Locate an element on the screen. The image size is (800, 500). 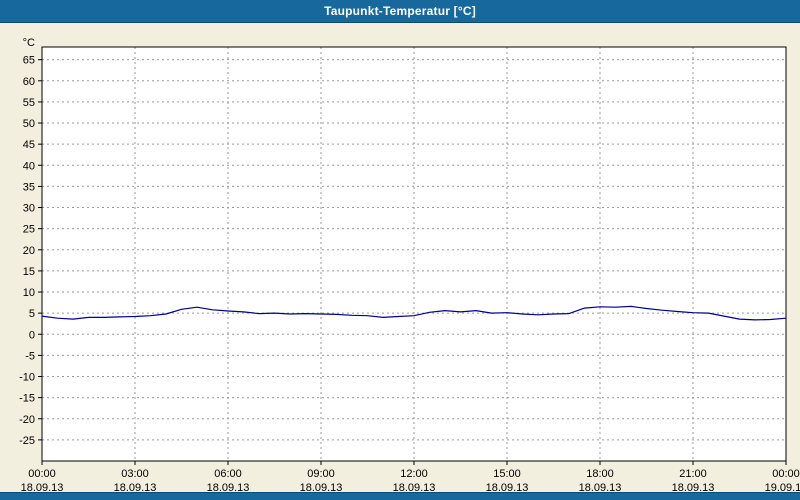
y-axis-unit-label: °C is located at coordinates (29, 43).